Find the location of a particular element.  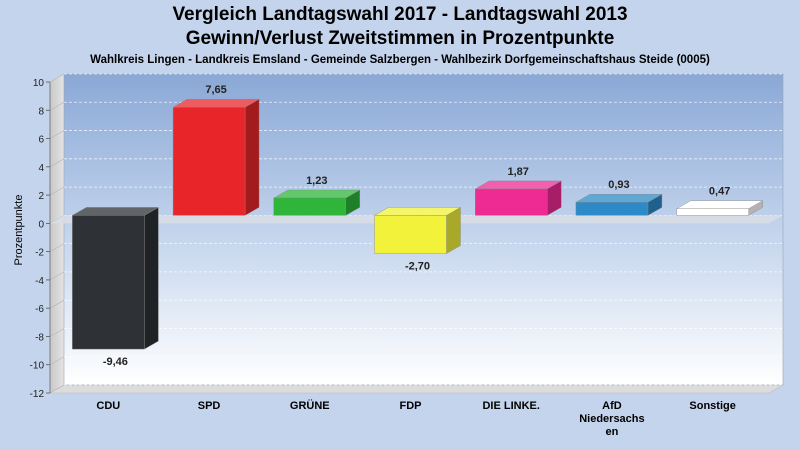

value-label: 7,65 is located at coordinates (215, 90).